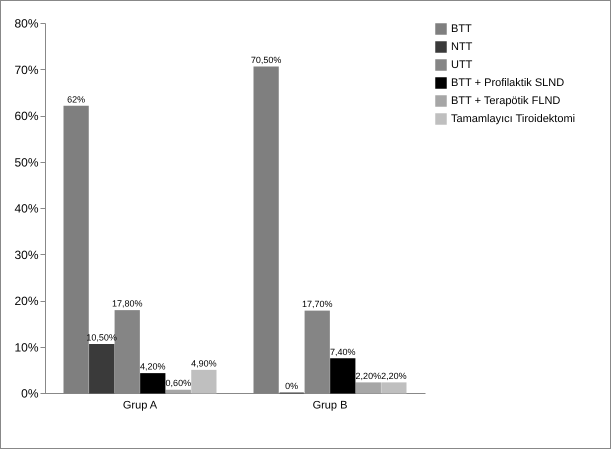 This screenshot has height=453, width=615. What do you see at coordinates (462, 47) in the screenshot?
I see `legend-label: NTT` at bounding box center [462, 47].